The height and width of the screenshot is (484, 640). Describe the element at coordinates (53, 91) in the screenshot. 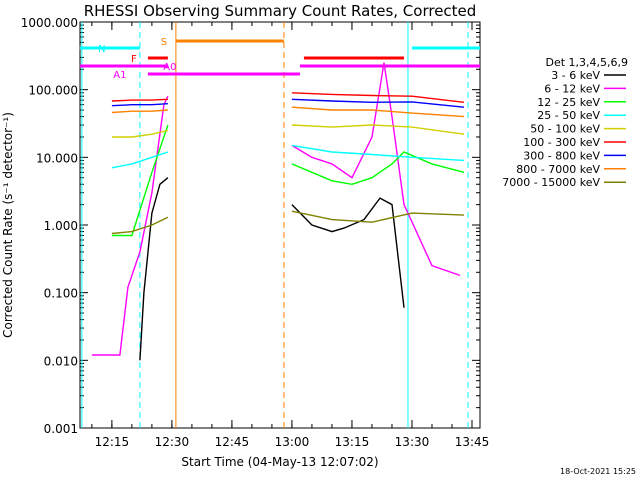

I see `y-tick-label: 100.000` at that location.